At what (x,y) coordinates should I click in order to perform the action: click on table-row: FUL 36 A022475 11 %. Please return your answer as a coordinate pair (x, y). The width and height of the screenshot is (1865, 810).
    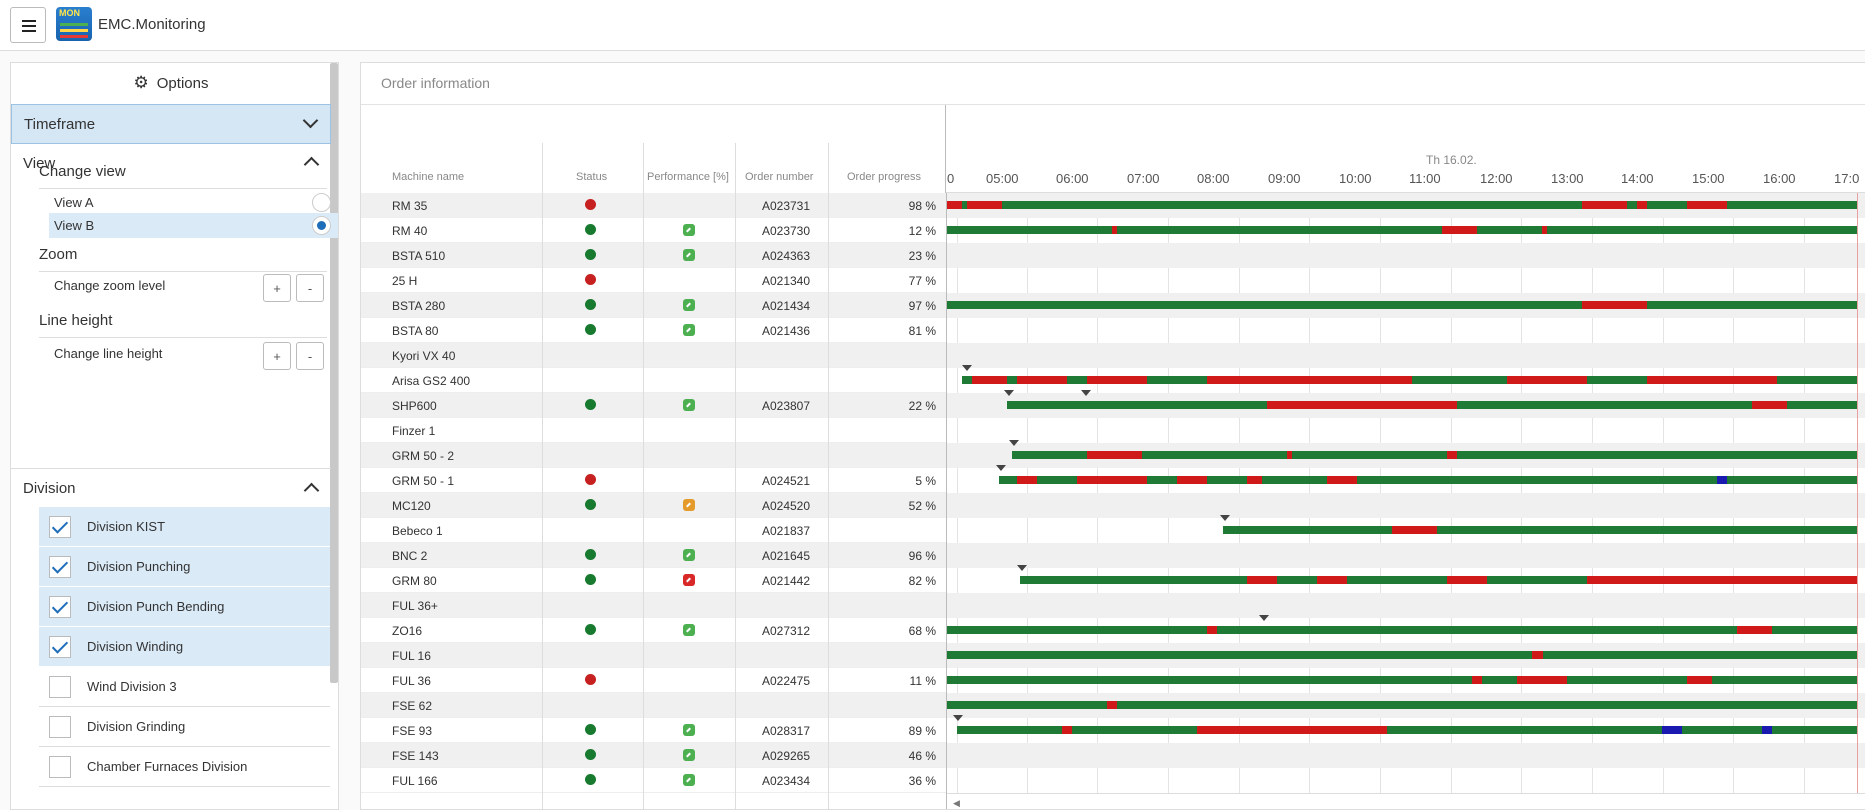
    Looking at the image, I should click on (653, 680).